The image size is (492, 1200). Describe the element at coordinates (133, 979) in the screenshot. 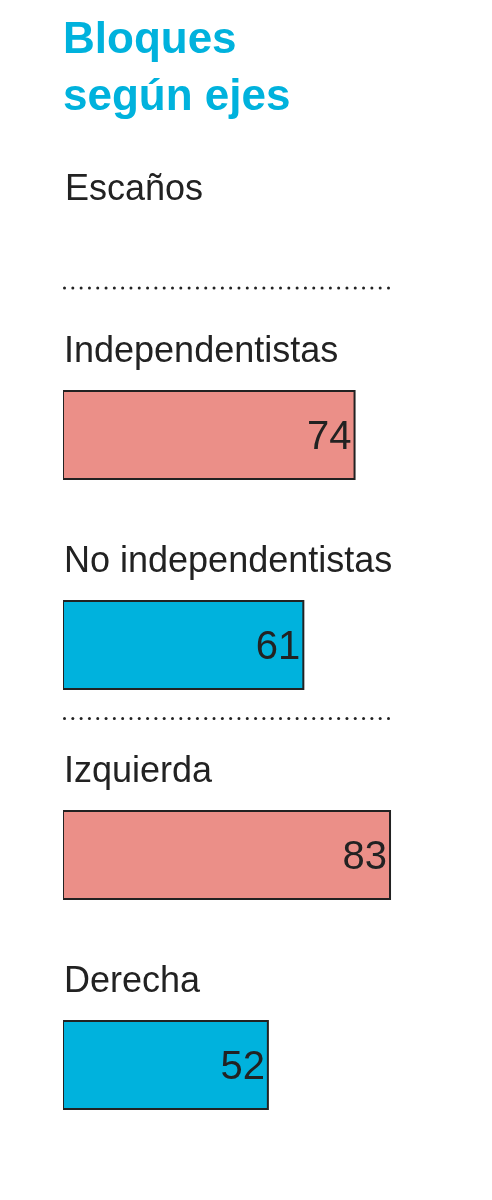

I see `y-tick-label: Derecha` at that location.